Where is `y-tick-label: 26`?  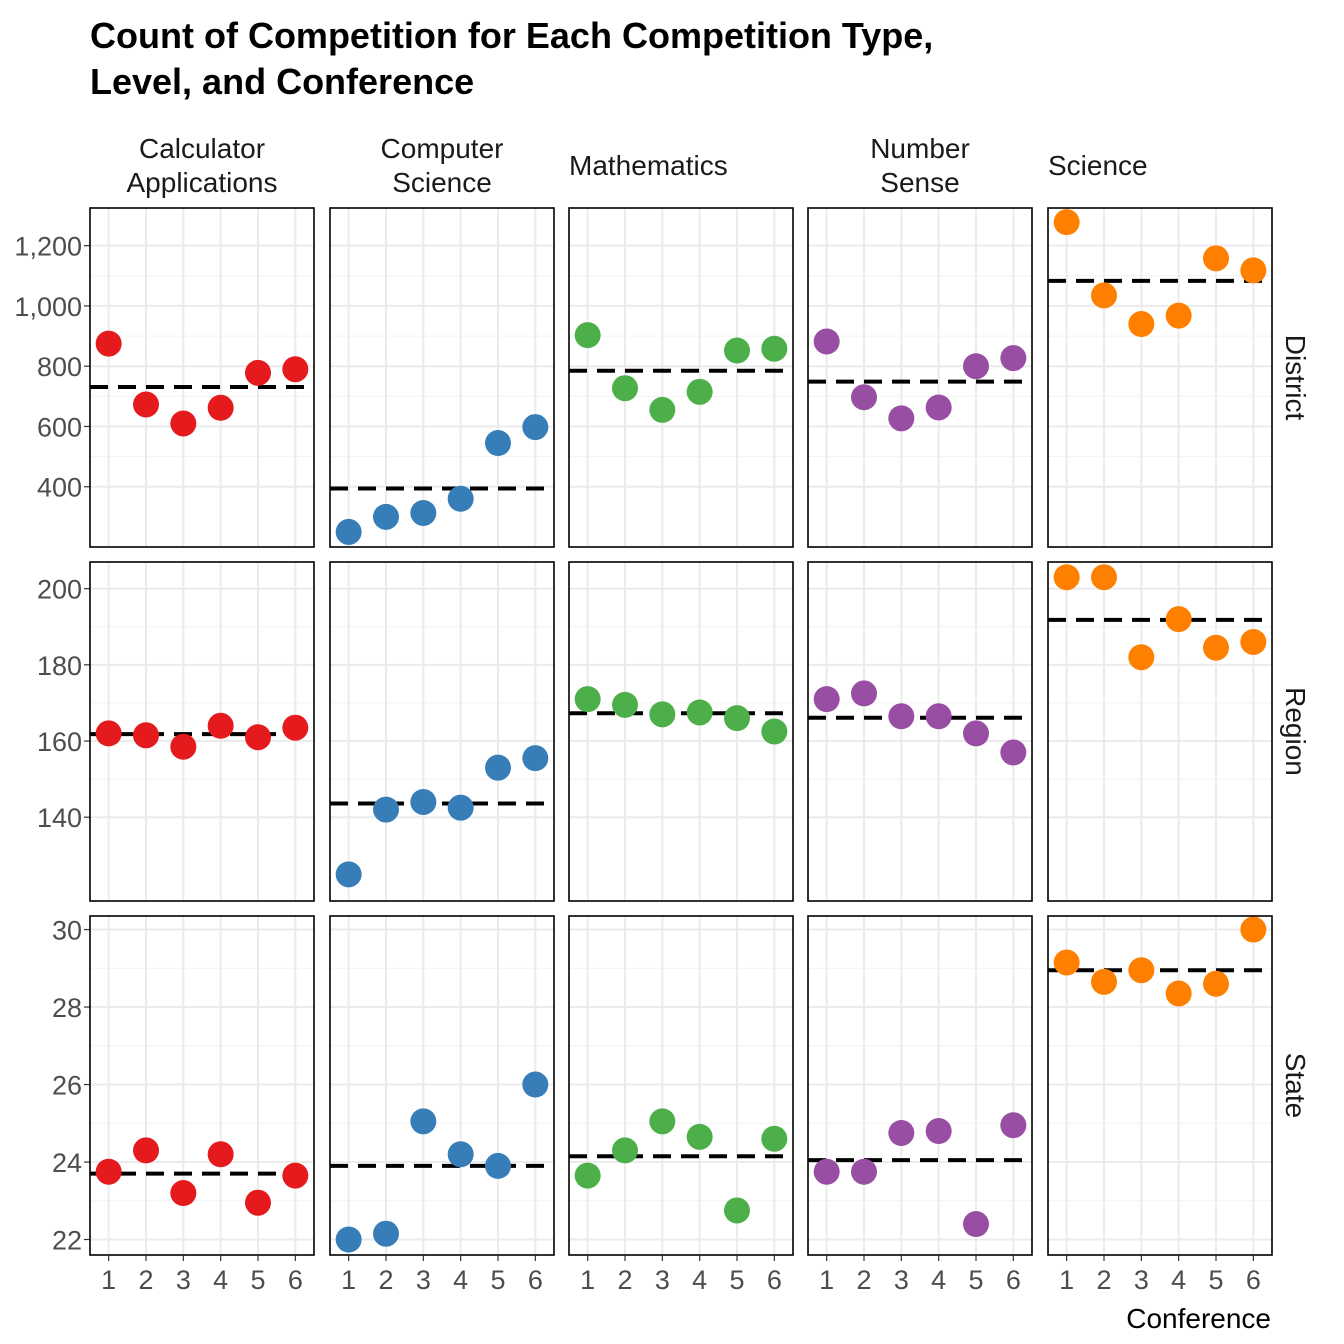 y-tick-label: 26 is located at coordinates (67, 1086).